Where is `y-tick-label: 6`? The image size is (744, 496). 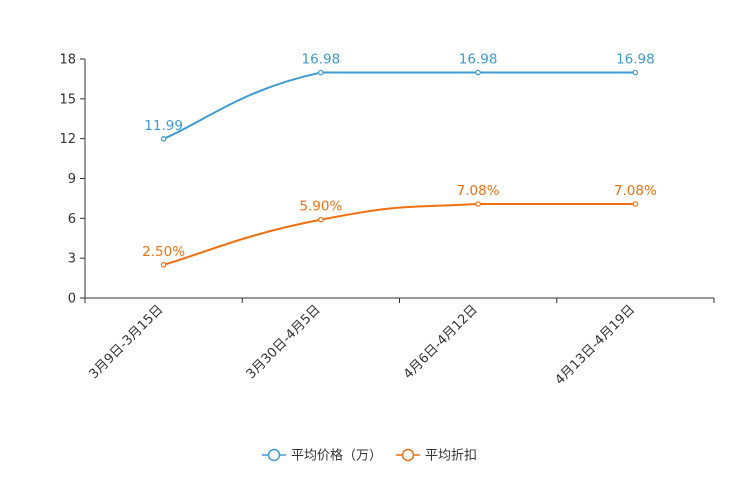
y-tick-label: 6 is located at coordinates (72, 219).